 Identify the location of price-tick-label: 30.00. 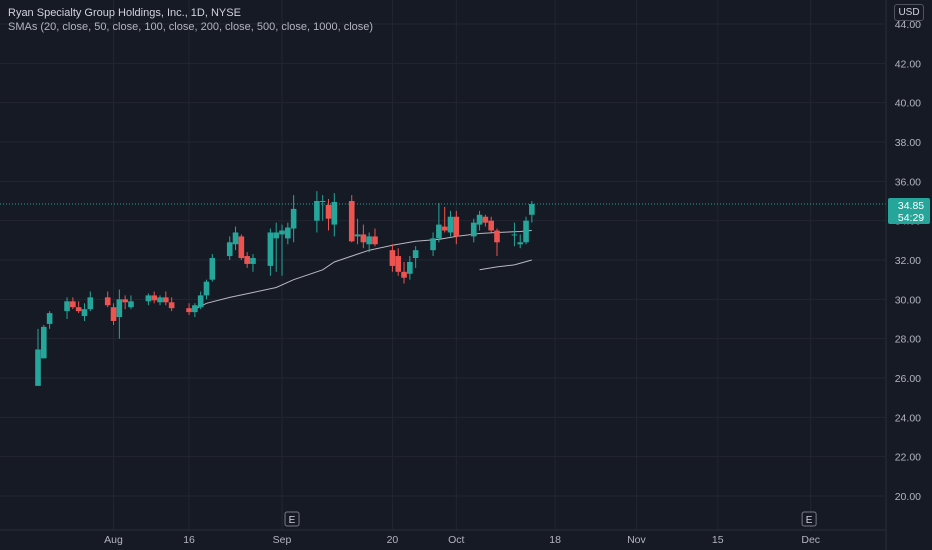
(908, 300).